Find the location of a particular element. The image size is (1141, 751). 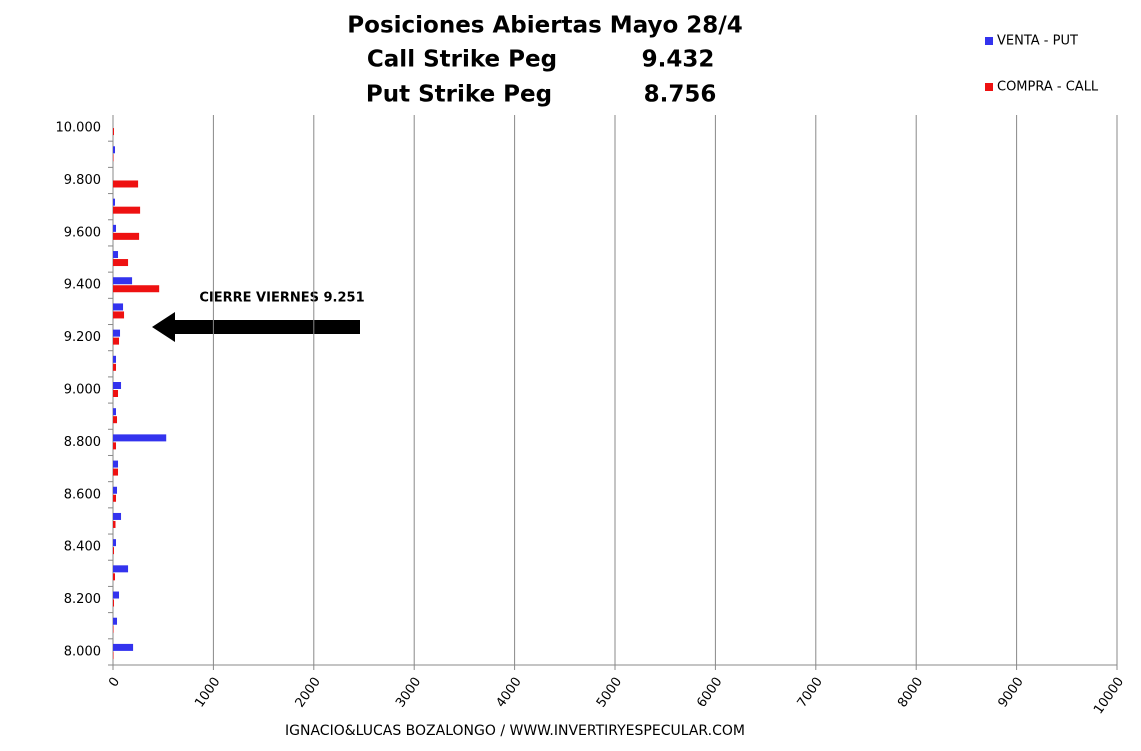

subtitle-label: Put Strike Peg is located at coordinates (459, 95).